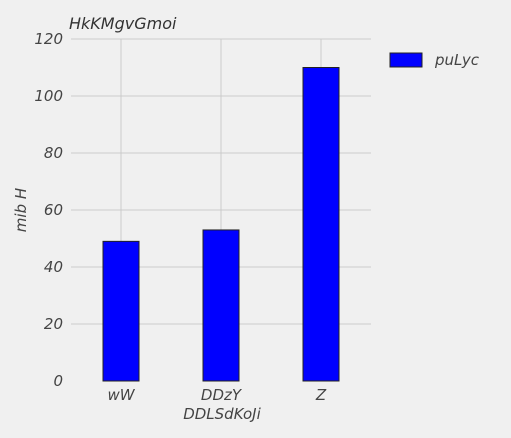 The image size is (511, 438). I want to click on y-tick-label: 100, so click(48, 96).